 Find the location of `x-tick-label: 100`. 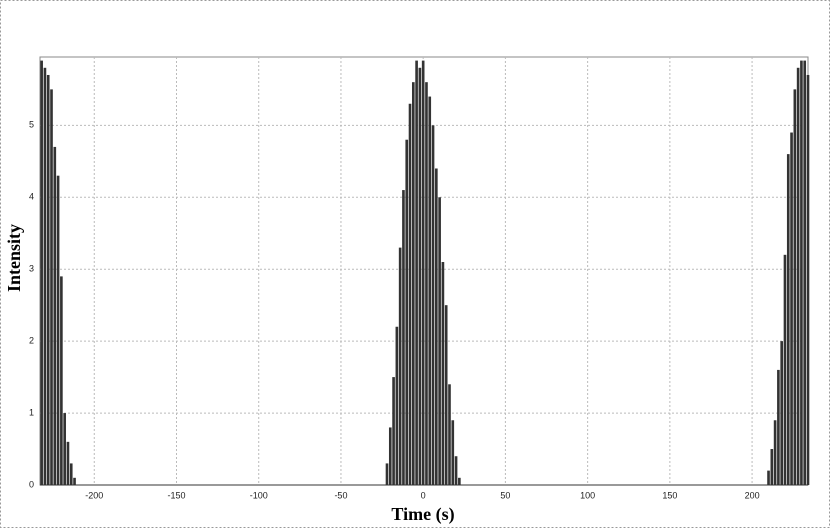

x-tick-label: 100 is located at coordinates (587, 495).